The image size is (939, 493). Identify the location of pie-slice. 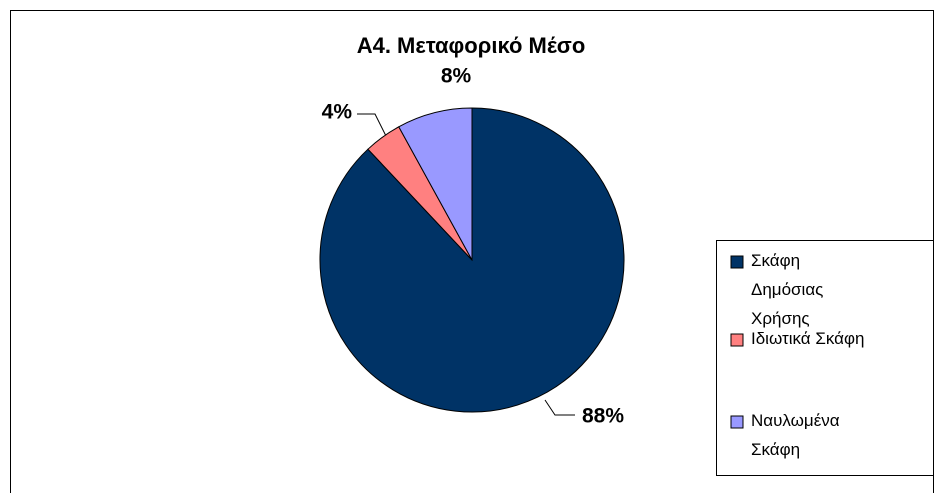
(435, 184).